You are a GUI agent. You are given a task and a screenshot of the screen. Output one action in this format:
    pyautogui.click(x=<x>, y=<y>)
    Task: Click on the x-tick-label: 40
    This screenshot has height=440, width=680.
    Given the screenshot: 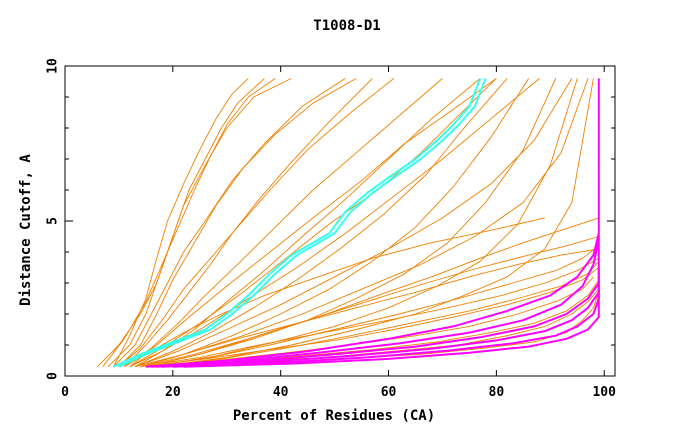 What is the action you would take?
    pyautogui.click(x=281, y=392)
    